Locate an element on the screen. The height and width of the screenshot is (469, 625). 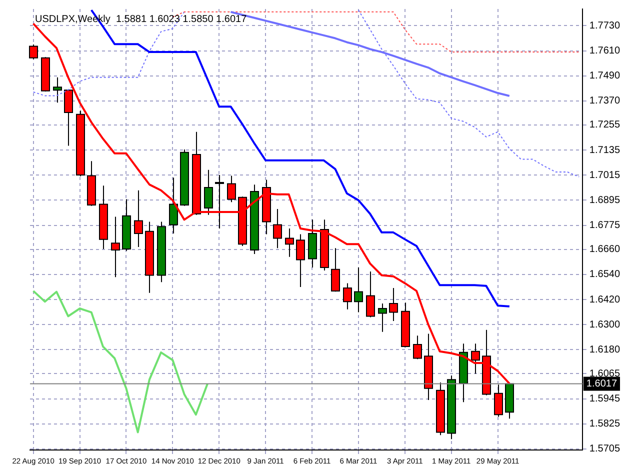
y-tick-label: 1.7135 is located at coordinates (604, 150).